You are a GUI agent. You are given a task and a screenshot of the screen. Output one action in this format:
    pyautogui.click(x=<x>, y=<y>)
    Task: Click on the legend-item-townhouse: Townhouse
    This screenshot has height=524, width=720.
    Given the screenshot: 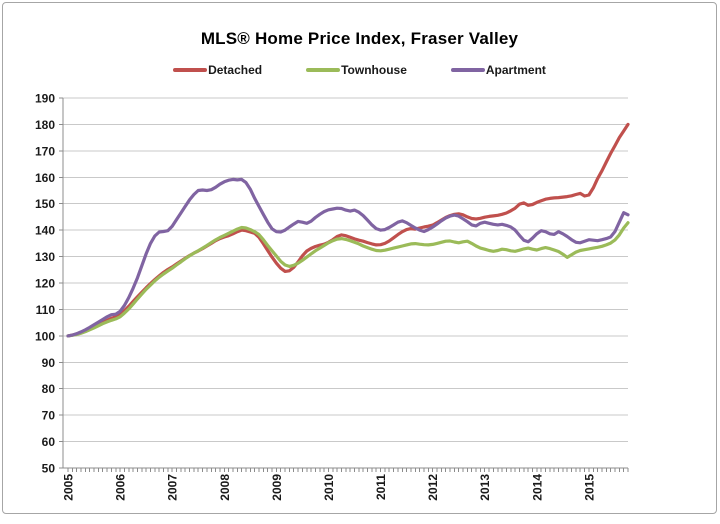 What is the action you would take?
    pyautogui.click(x=356, y=70)
    